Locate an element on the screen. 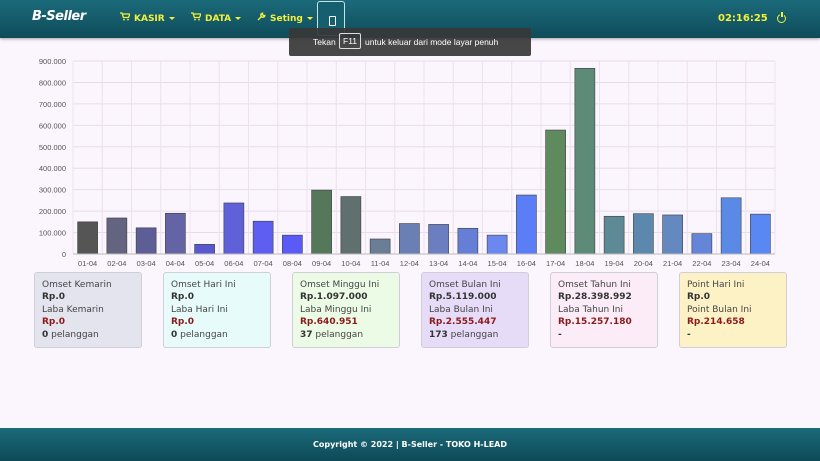  y-tick-label: 300.000 is located at coordinates (52, 190).